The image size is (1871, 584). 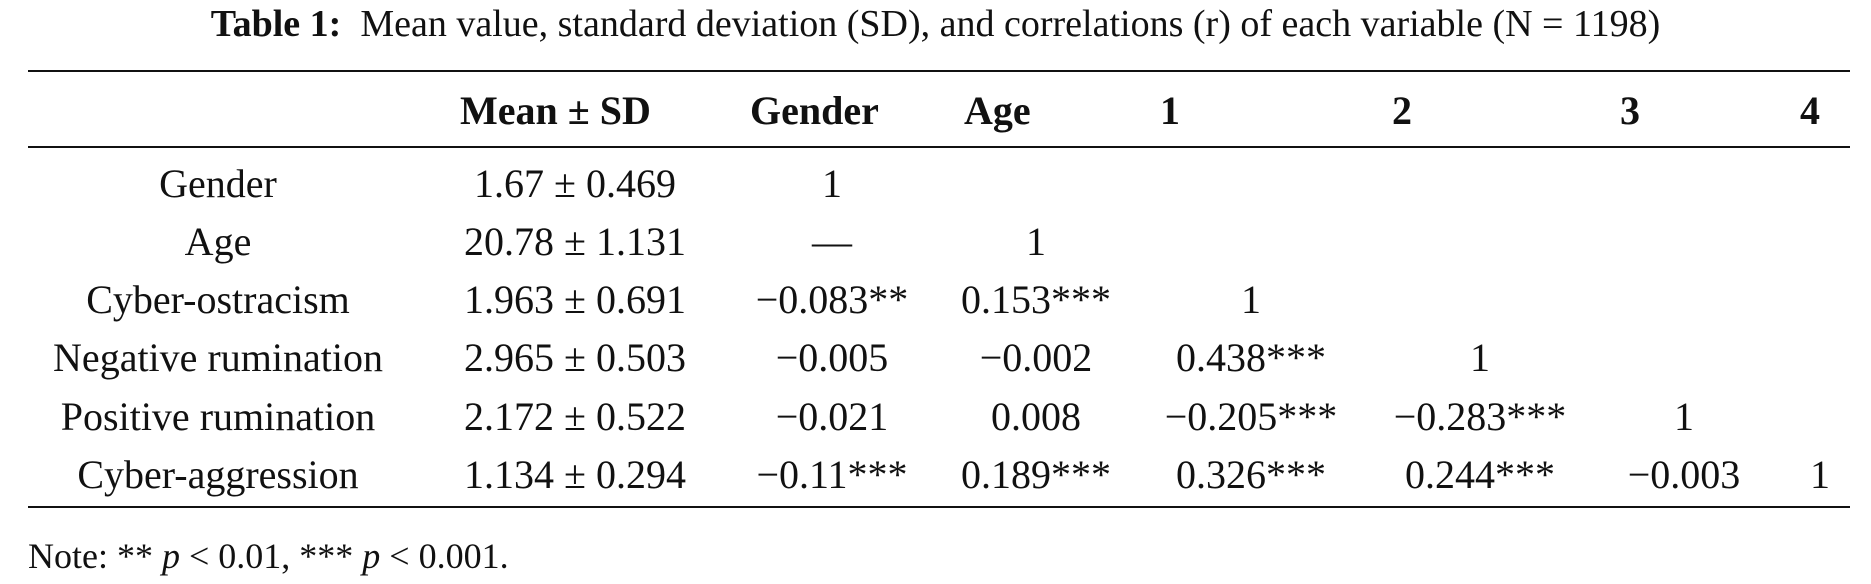 What do you see at coordinates (575, 474) in the screenshot?
I see `row-mean-sd: 1.134 ± 0.294` at bounding box center [575, 474].